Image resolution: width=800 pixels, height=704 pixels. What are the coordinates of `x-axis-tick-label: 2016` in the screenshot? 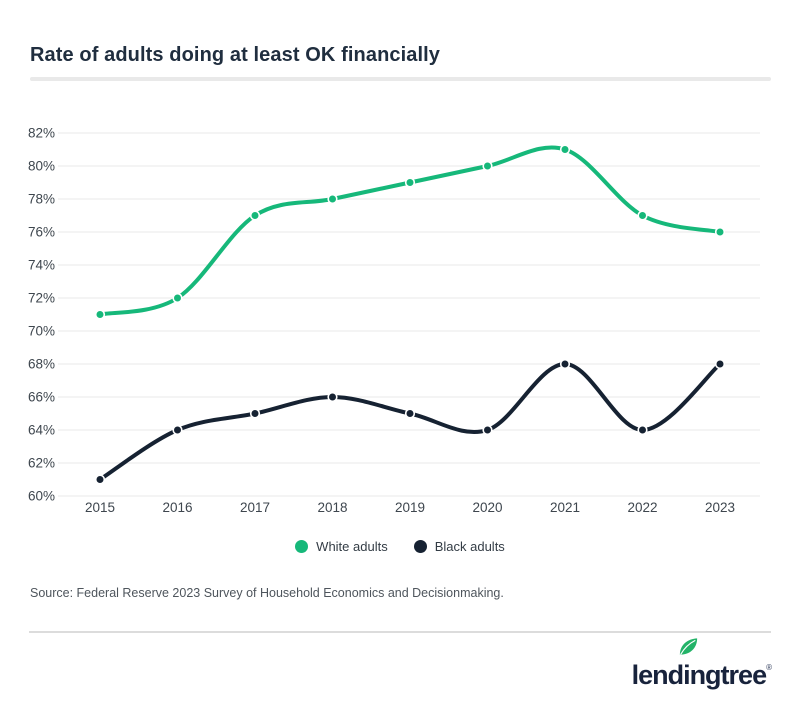 It's located at (177, 507).